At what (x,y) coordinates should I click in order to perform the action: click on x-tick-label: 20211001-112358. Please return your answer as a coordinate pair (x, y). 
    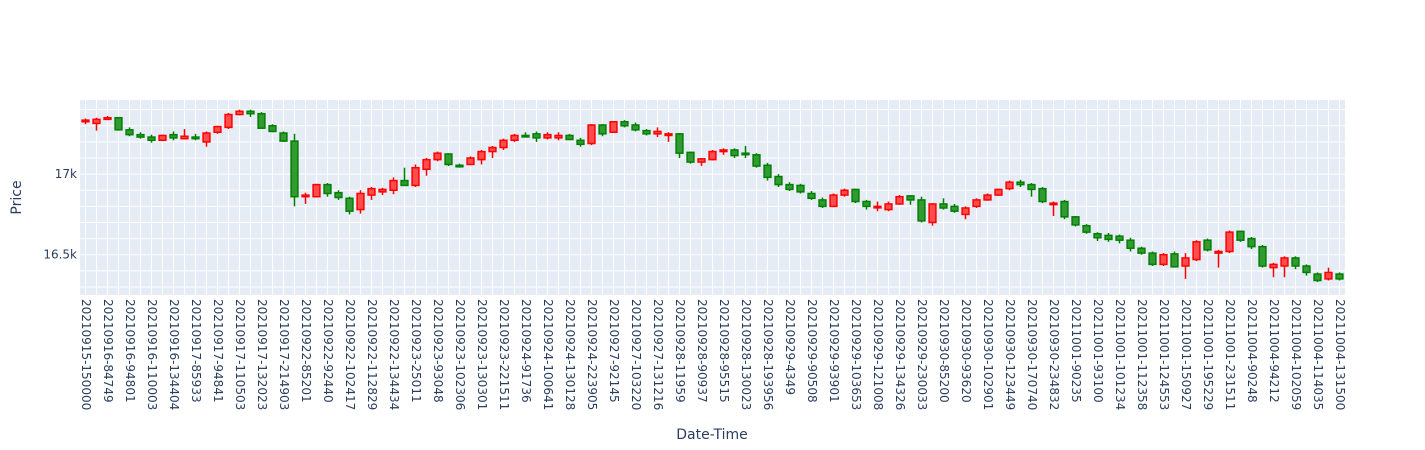
    Looking at the image, I should click on (1142, 354).